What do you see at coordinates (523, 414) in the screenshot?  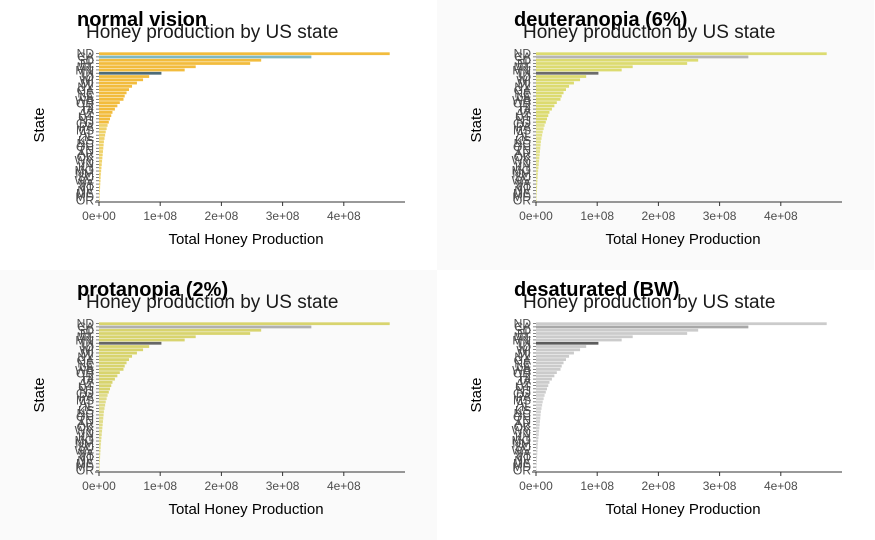 I see `y-tick-label: NC` at bounding box center [523, 414].